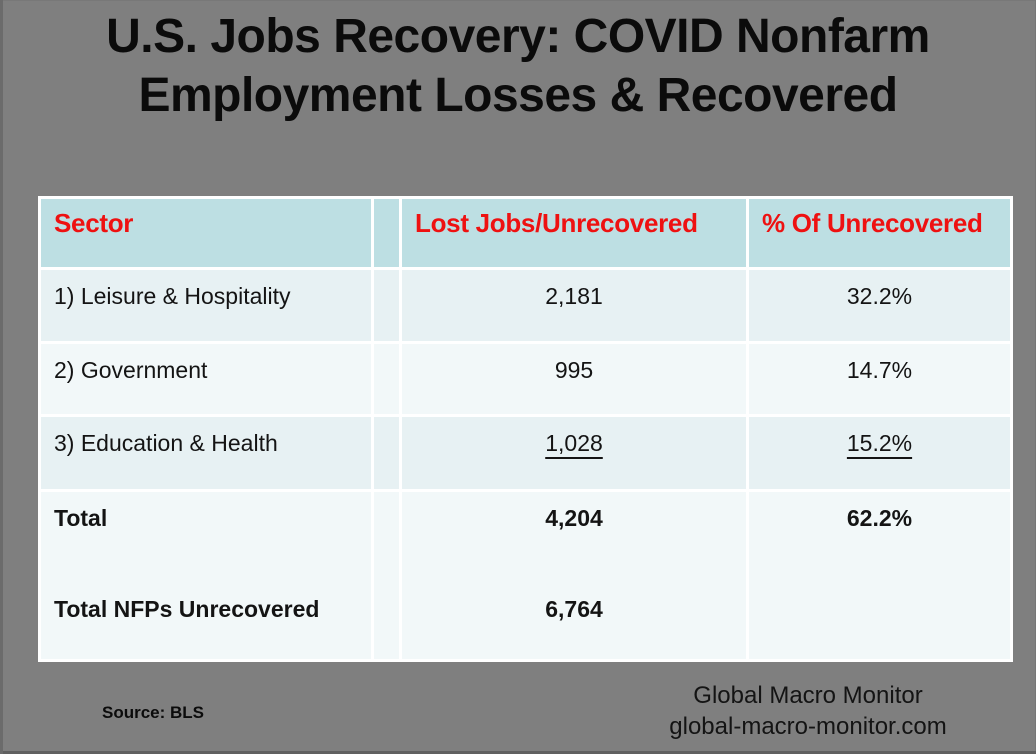 Image resolution: width=1036 pixels, height=754 pixels. Describe the element at coordinates (386, 575) in the screenshot. I see `totals-spacer-cell` at that location.